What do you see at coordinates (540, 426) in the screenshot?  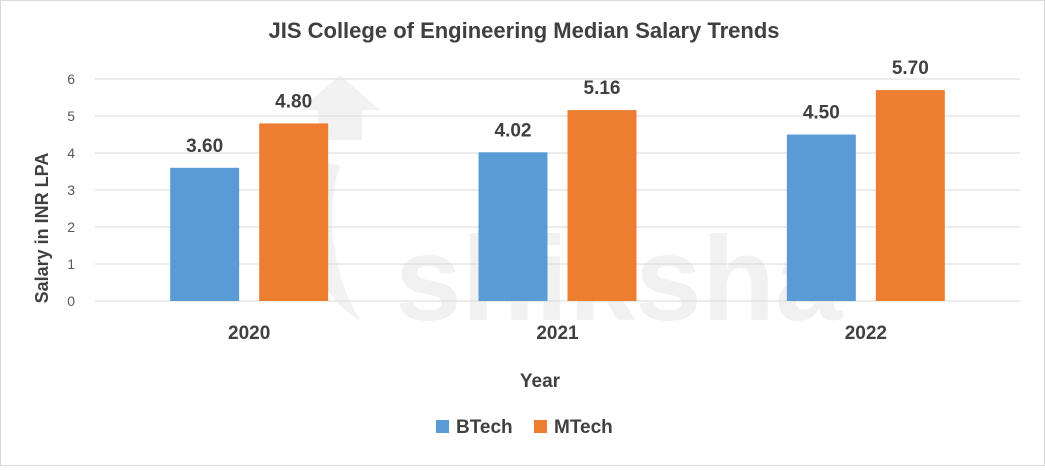 I see `legend-swatch-mtech` at bounding box center [540, 426].